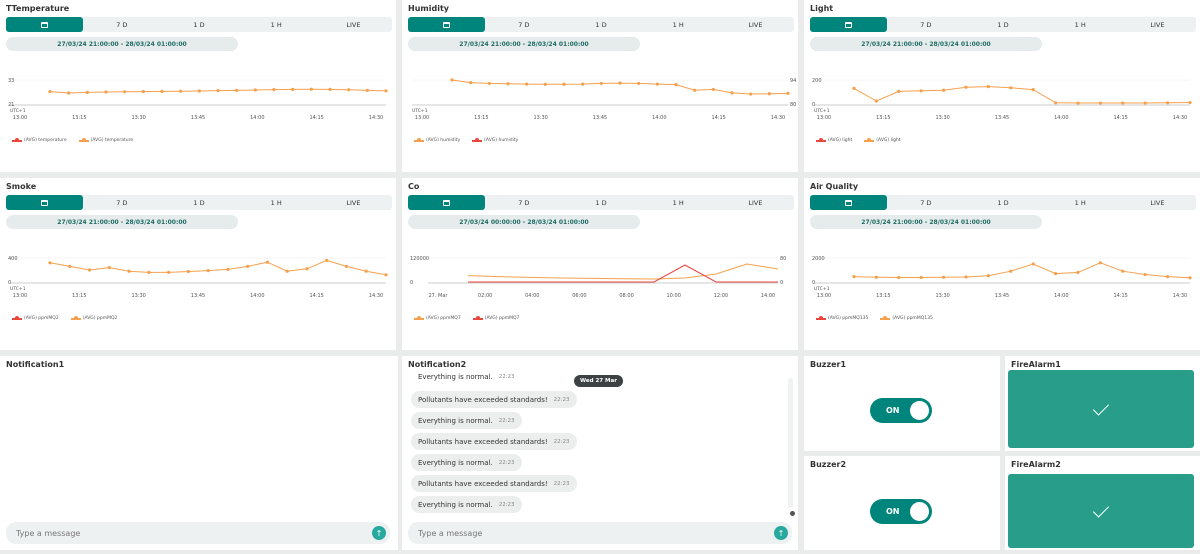 This screenshot has height=554, width=1200. I want to click on legend-item: (AVG) ppmMQ135, so click(906, 318).